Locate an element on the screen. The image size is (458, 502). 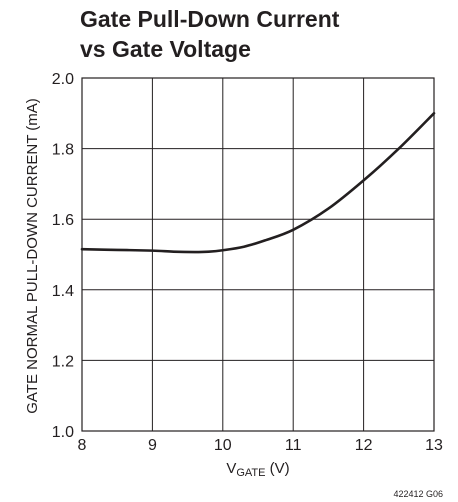
x-tick-label: 13 is located at coordinates (434, 445).